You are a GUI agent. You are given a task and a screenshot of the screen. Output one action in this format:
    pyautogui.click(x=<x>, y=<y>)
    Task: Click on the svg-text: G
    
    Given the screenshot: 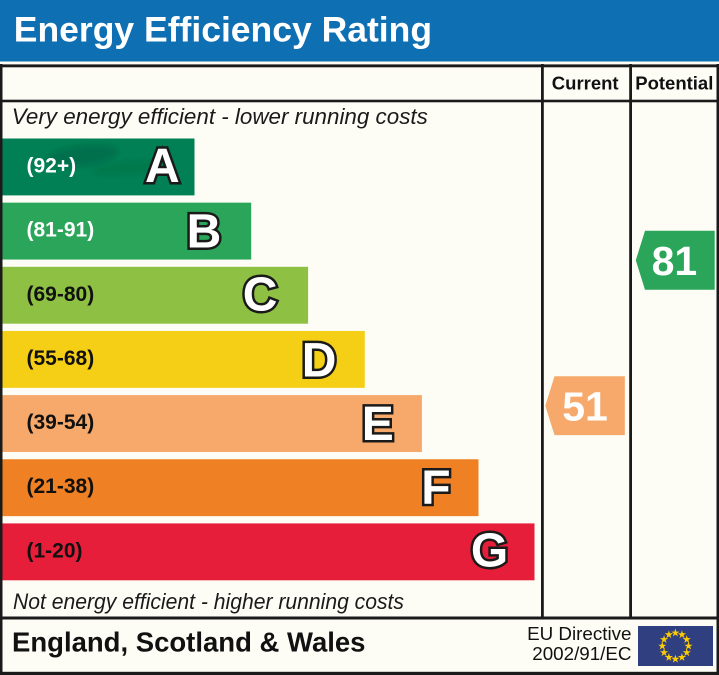 What is the action you would take?
    pyautogui.click(x=489, y=551)
    